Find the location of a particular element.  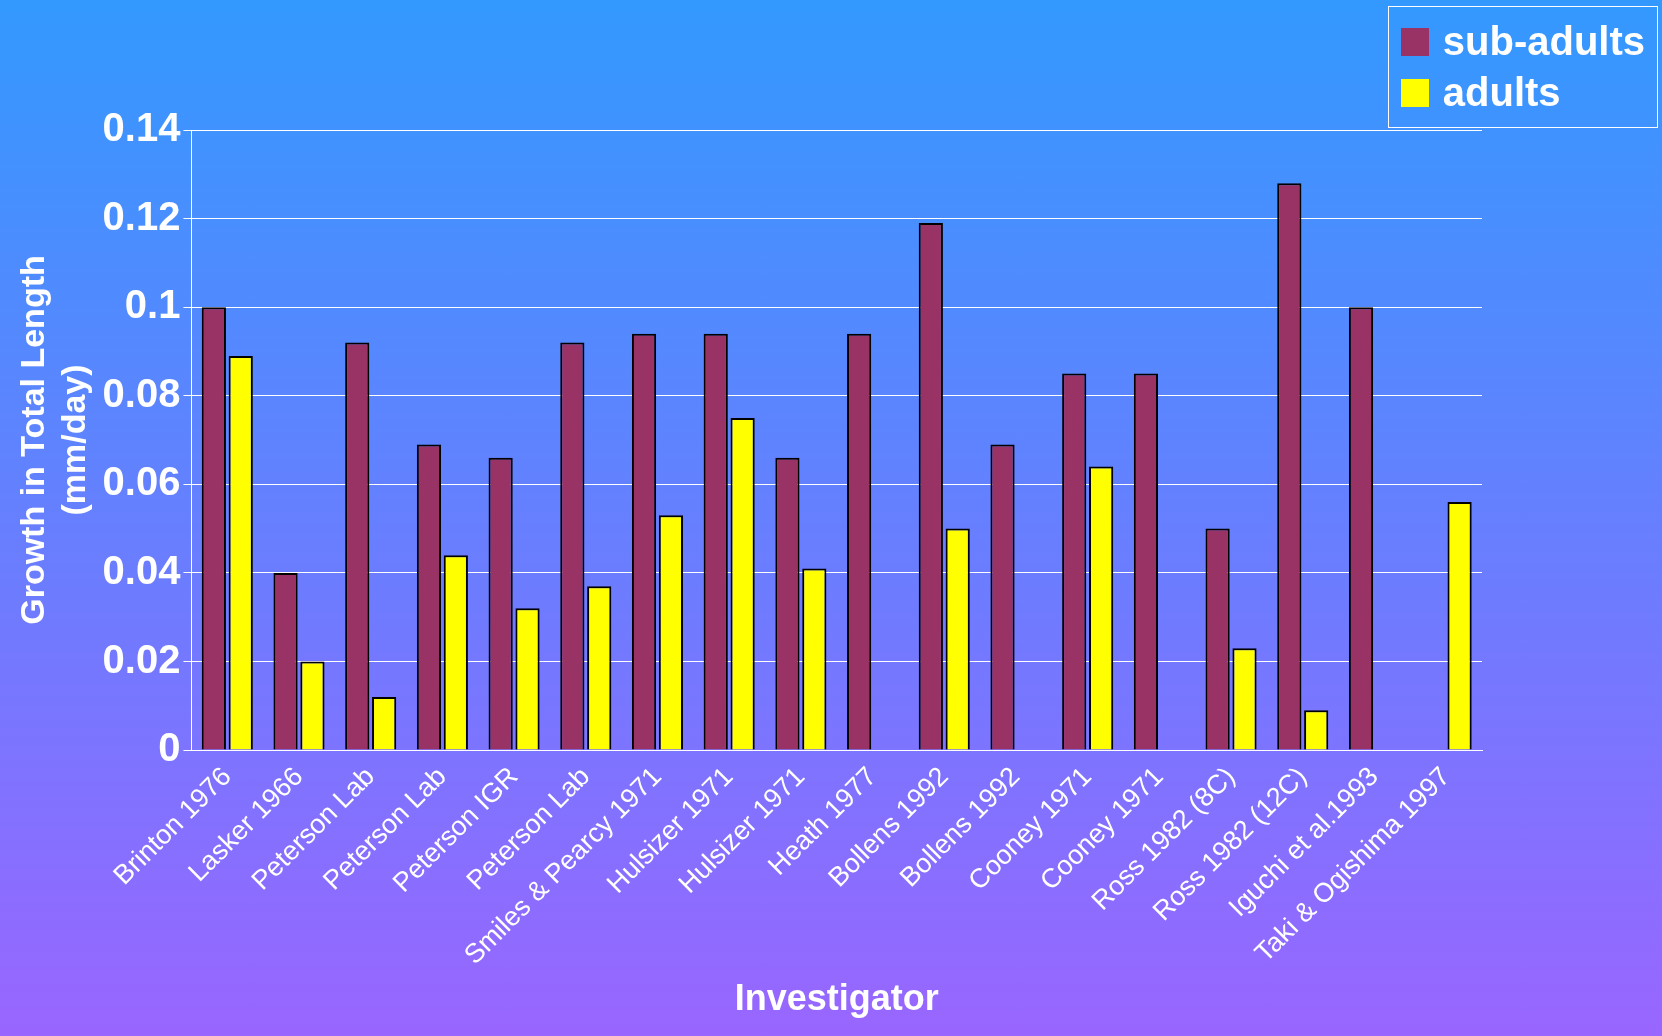

y-tick-label: 0.12 is located at coordinates (141, 215).